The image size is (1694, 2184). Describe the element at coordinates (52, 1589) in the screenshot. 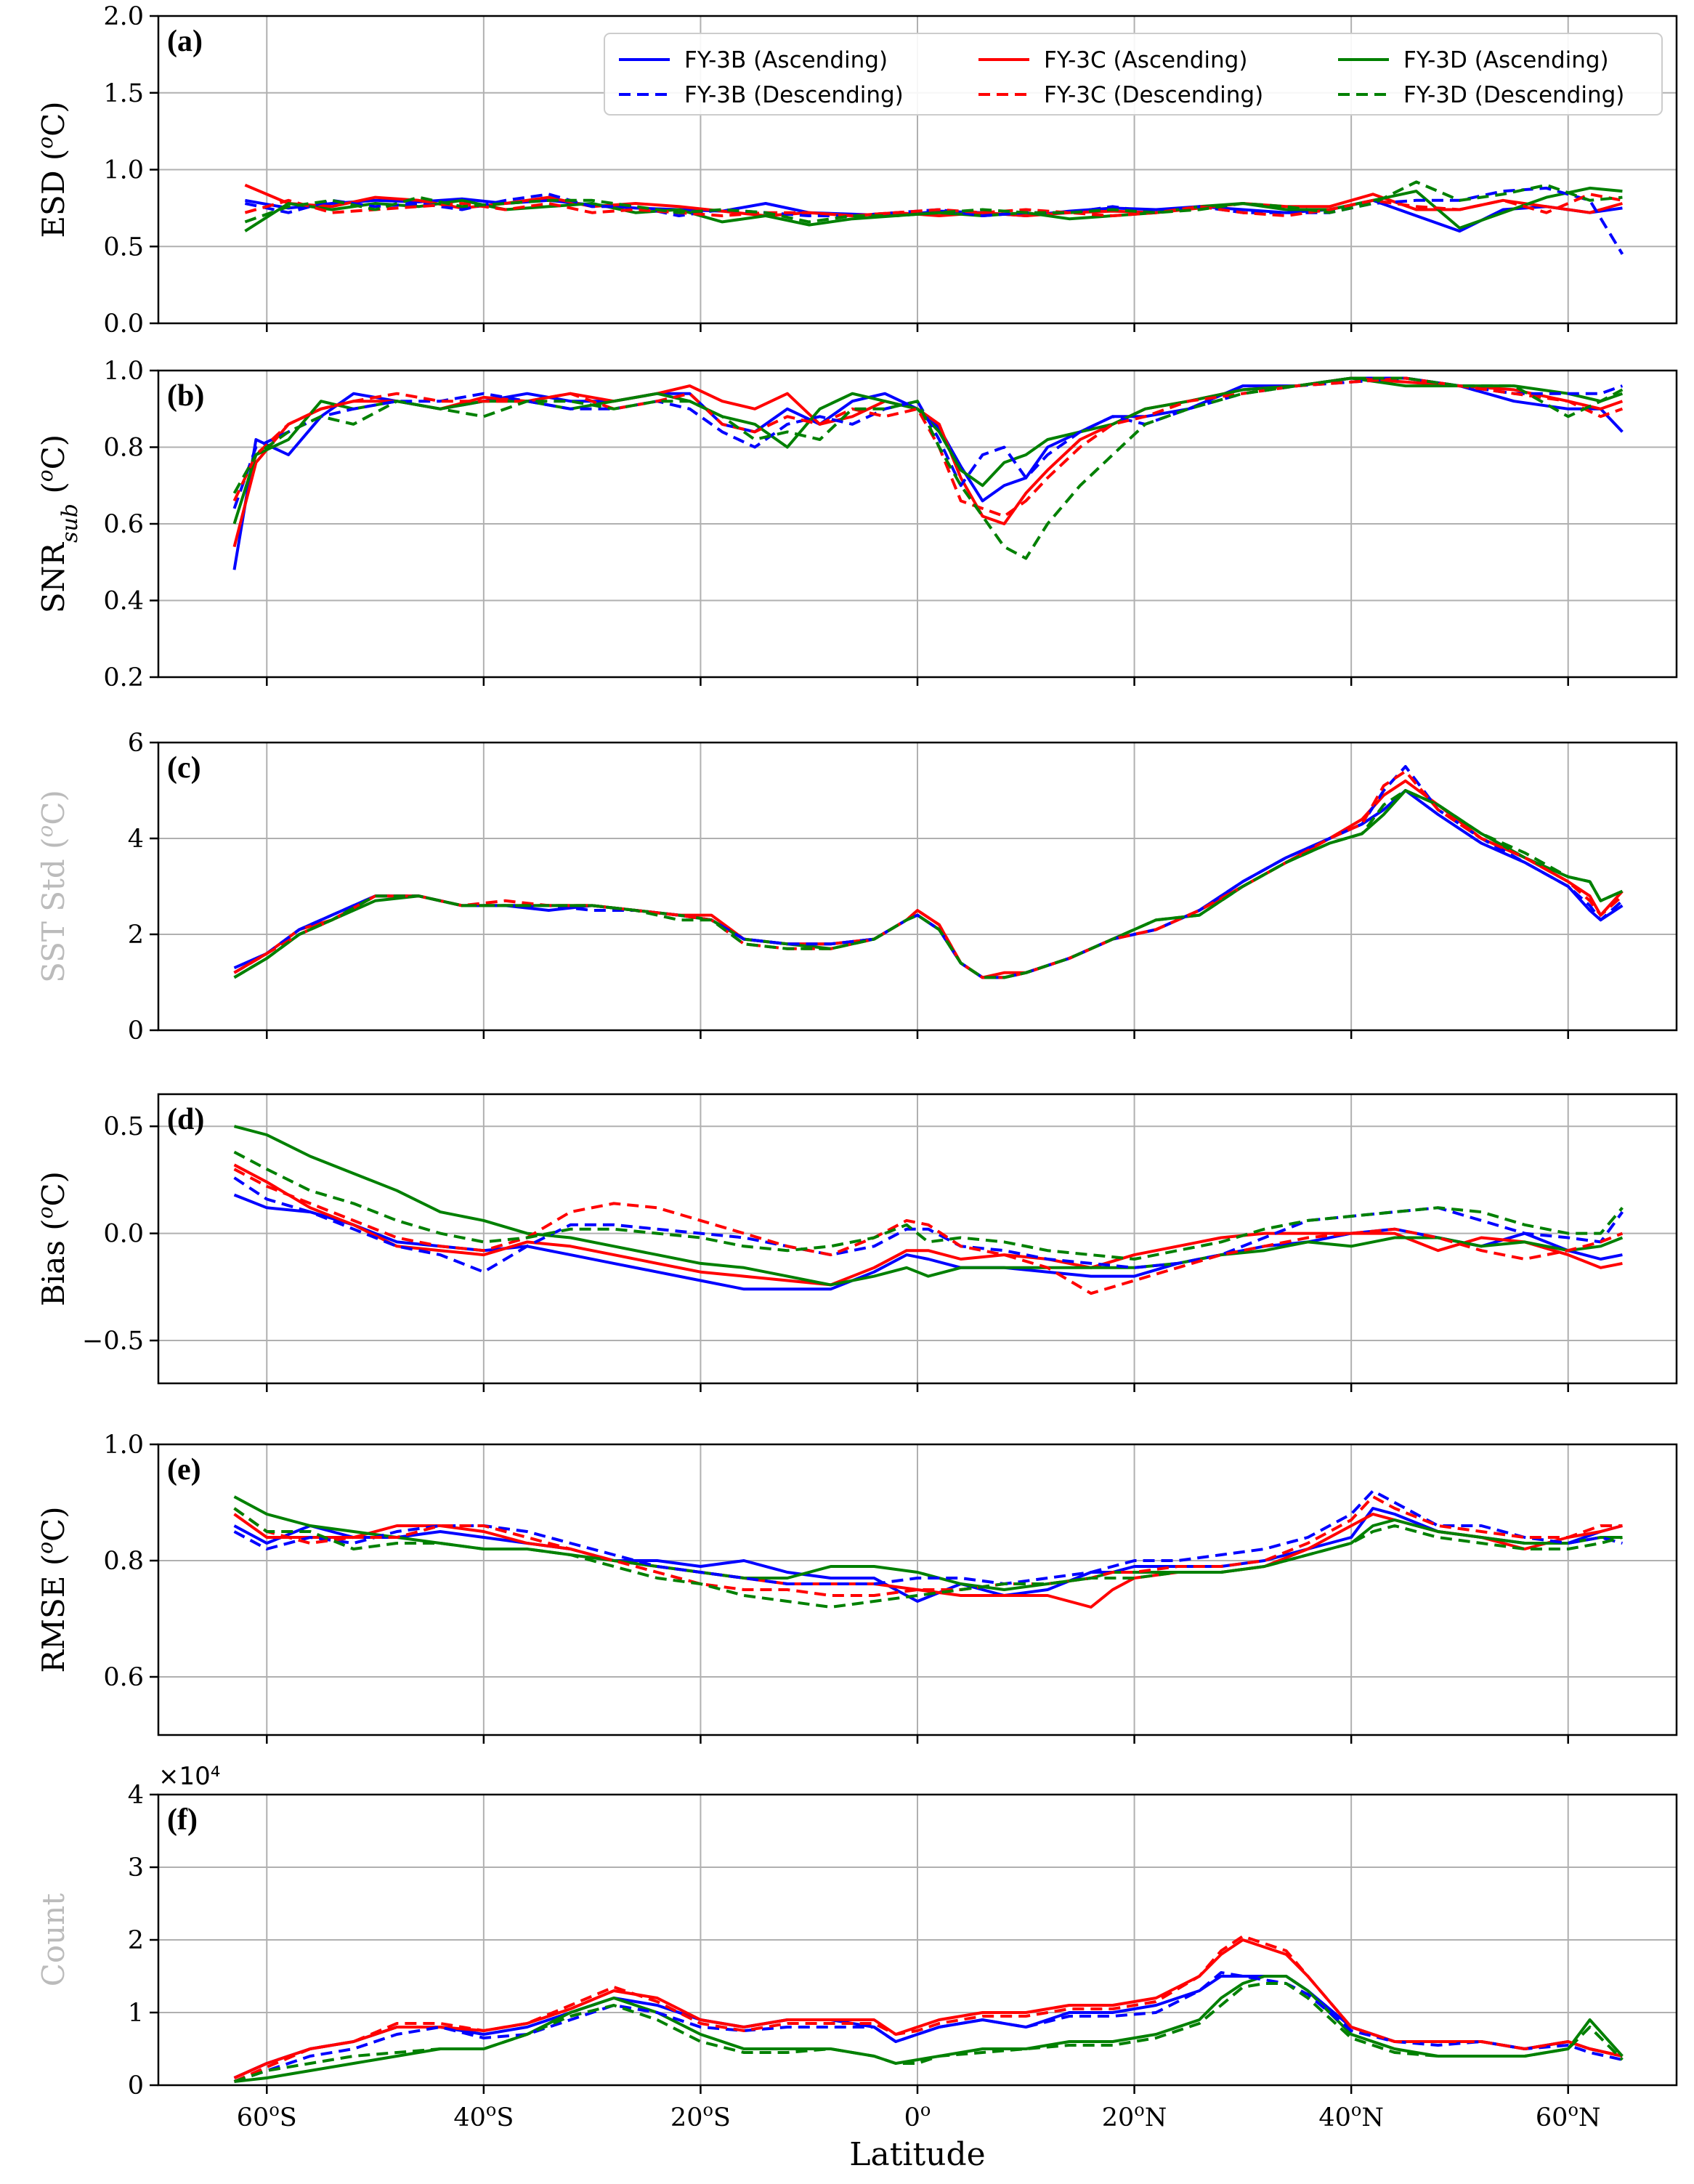

I see `y-axis-label: RMSE (oC)` at that location.